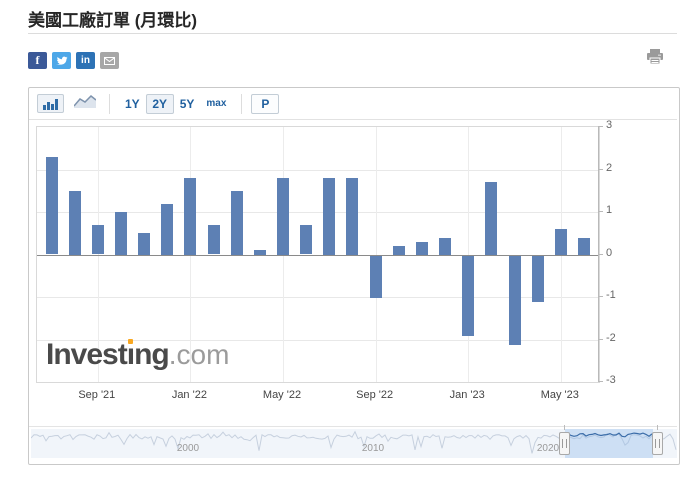 The height and width of the screenshot is (481, 686). What do you see at coordinates (560, 242) in the screenshot?
I see `bar-May--23` at bounding box center [560, 242].